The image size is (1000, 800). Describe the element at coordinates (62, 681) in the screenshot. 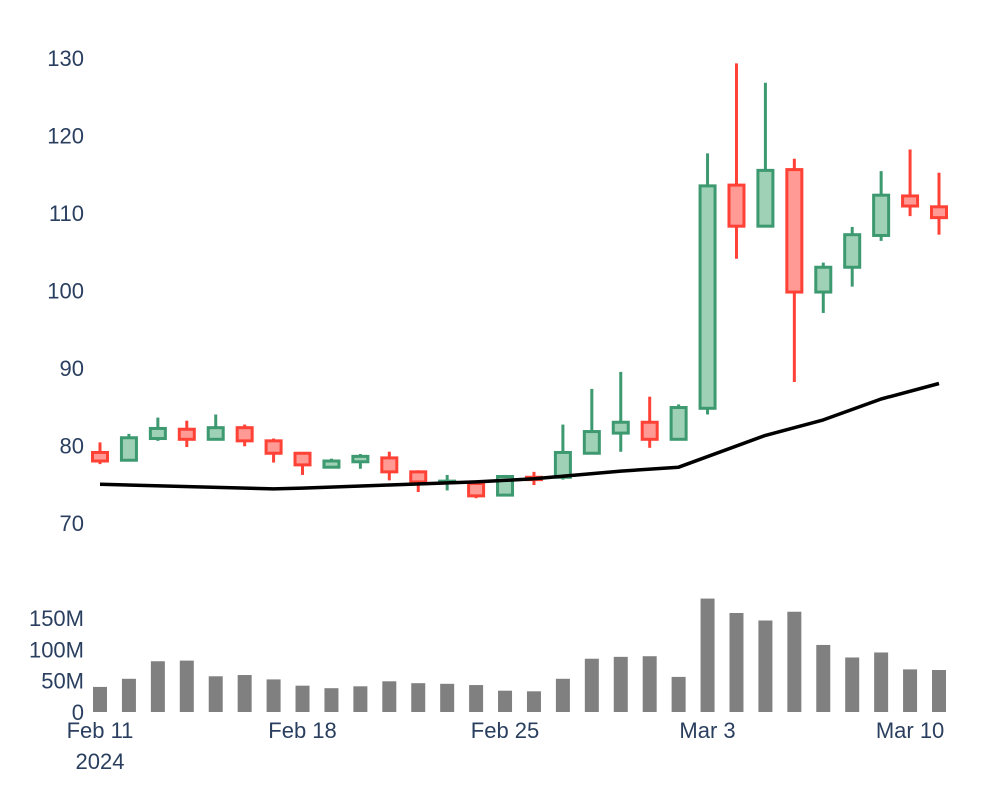

I see `volume-y-tick-label: 50M` at that location.